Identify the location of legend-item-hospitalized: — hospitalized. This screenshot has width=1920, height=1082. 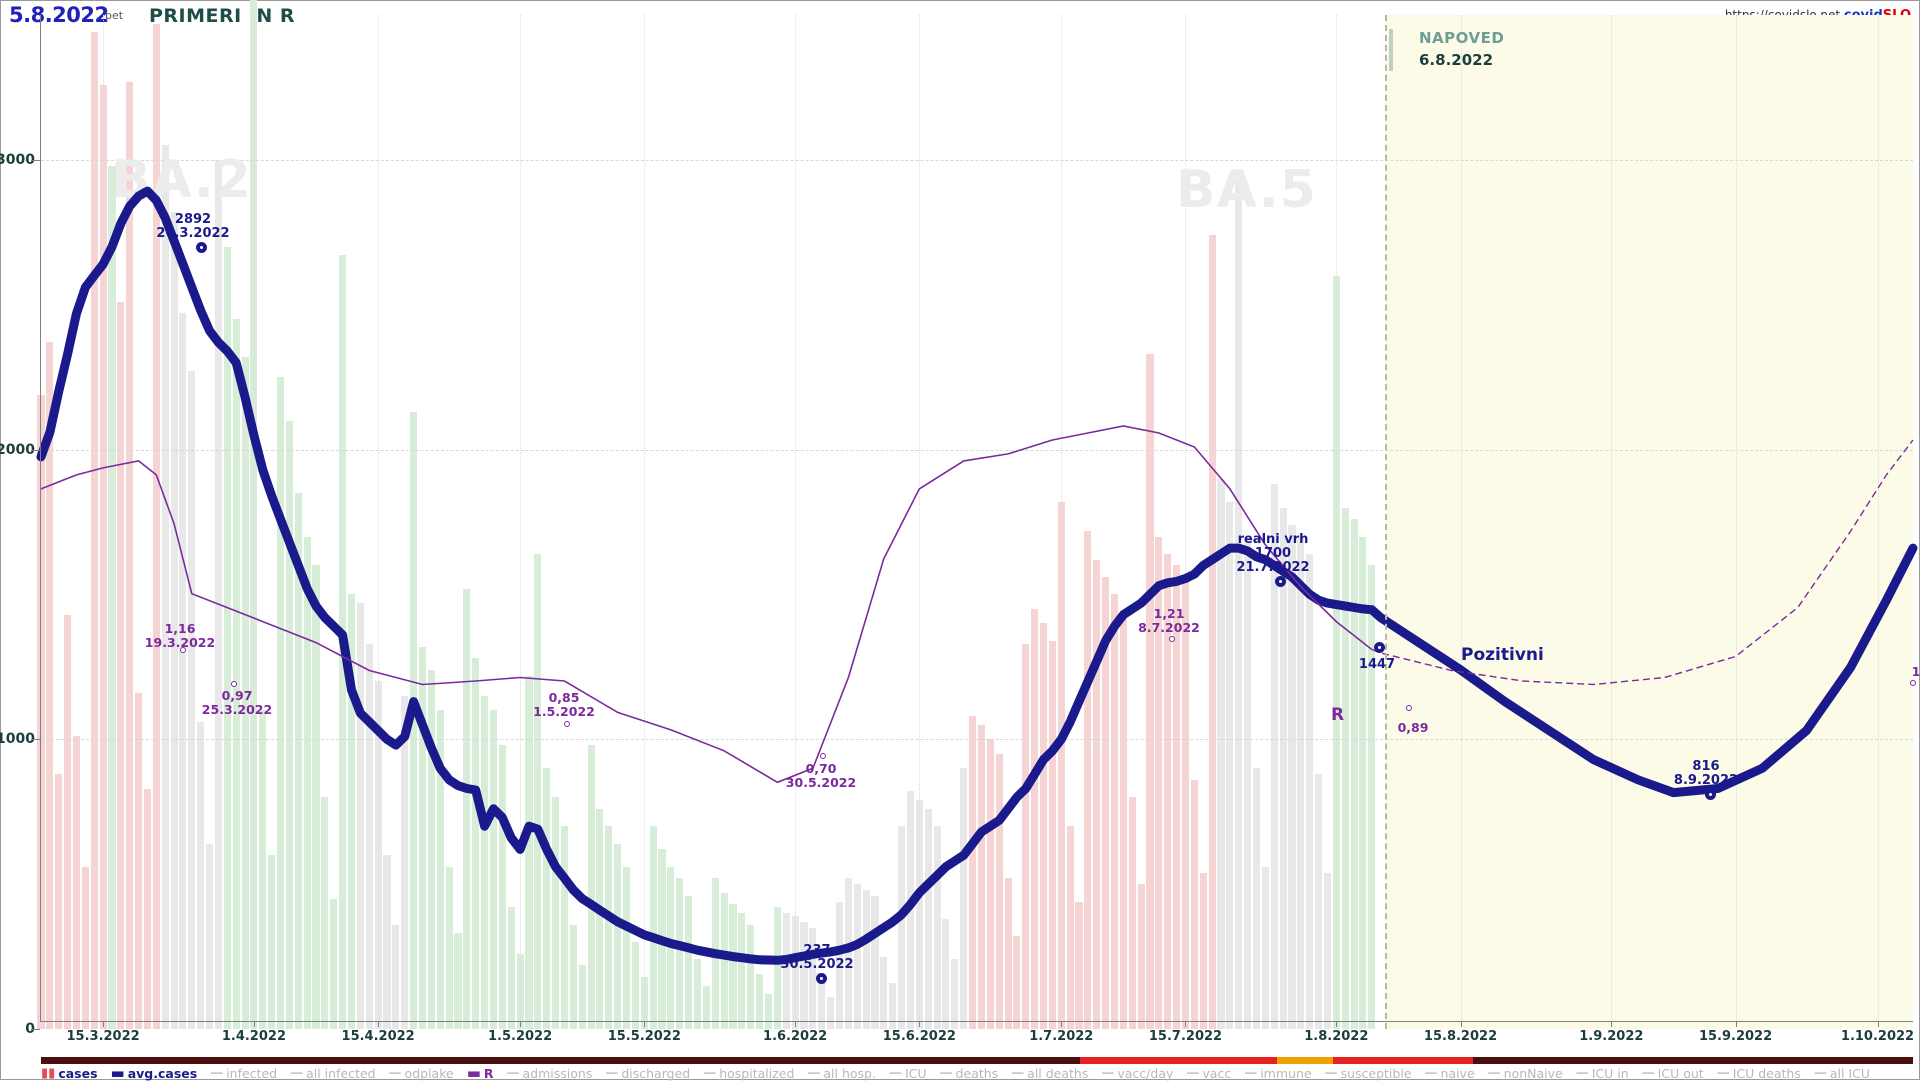
(748, 1073).